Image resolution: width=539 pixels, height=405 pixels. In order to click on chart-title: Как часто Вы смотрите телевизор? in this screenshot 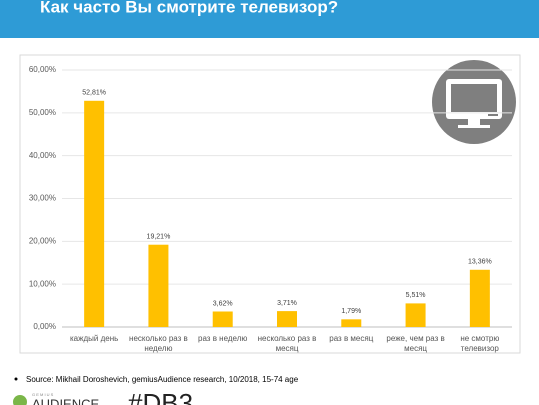, I will do `click(189, 8)`.